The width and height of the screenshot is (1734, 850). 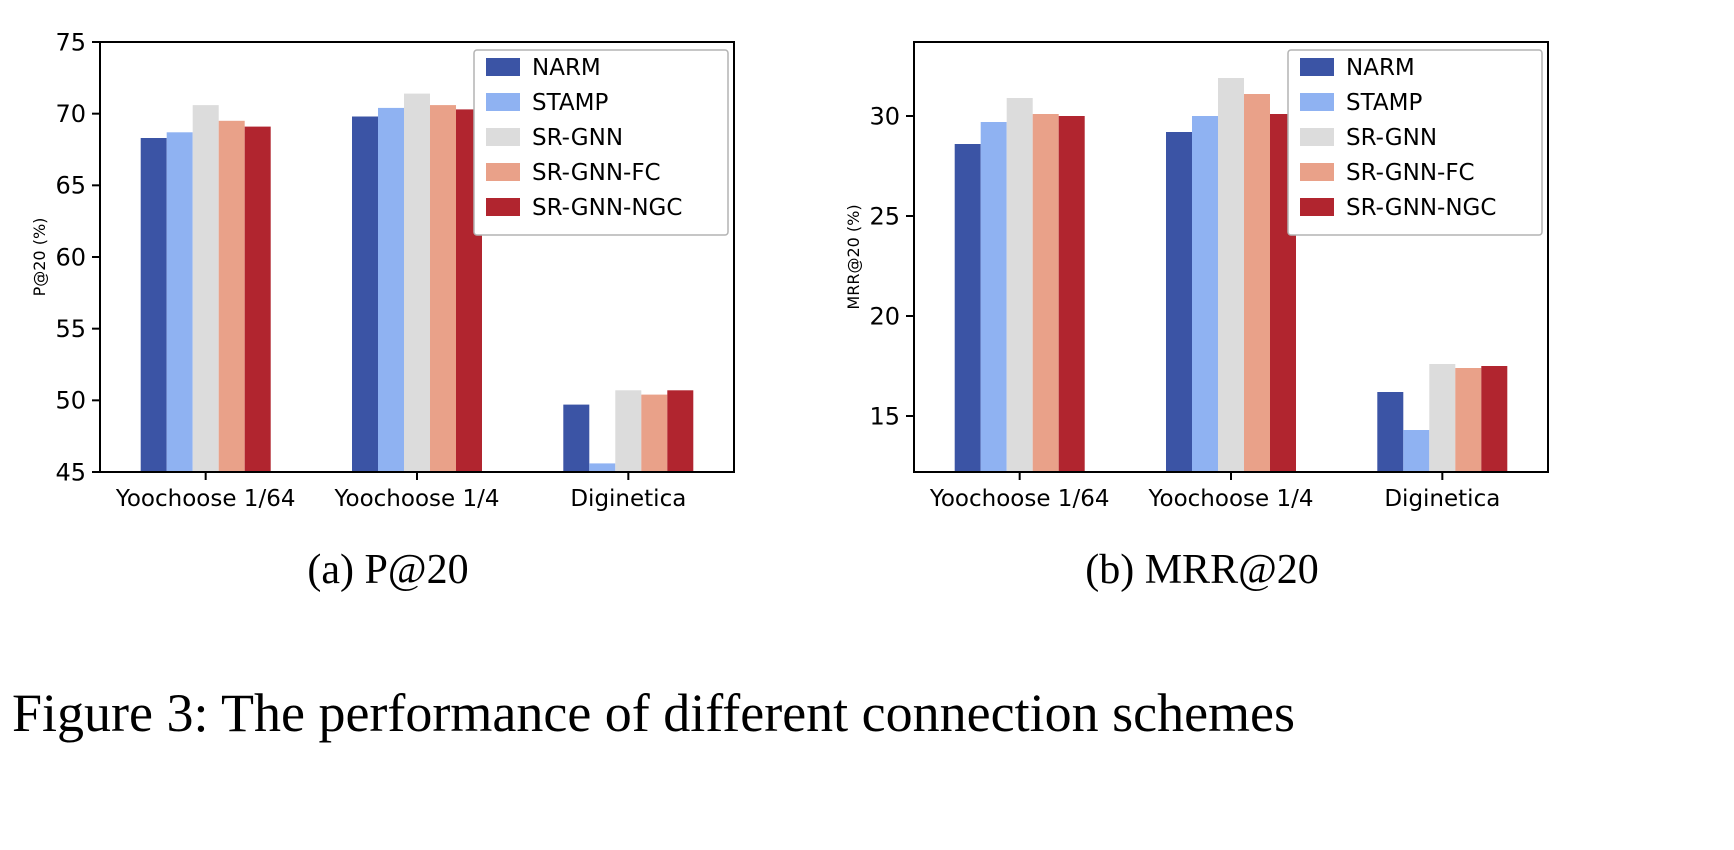 I want to click on y-tick-label: 65, so click(x=70, y=186).